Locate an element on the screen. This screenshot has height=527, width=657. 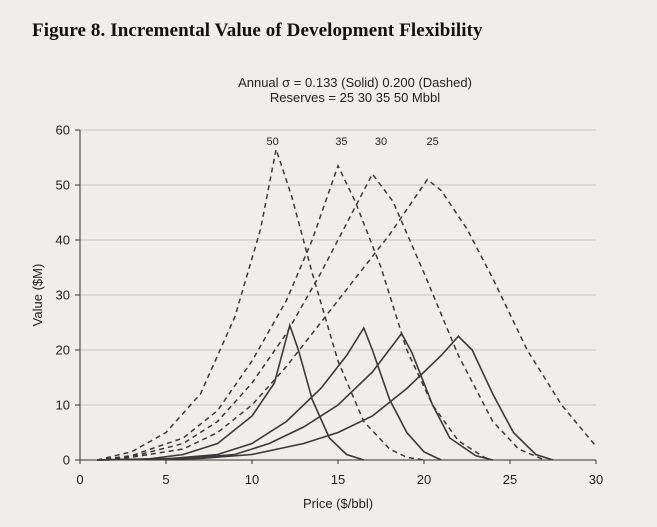
x-tick-label: 20 is located at coordinates (424, 479).